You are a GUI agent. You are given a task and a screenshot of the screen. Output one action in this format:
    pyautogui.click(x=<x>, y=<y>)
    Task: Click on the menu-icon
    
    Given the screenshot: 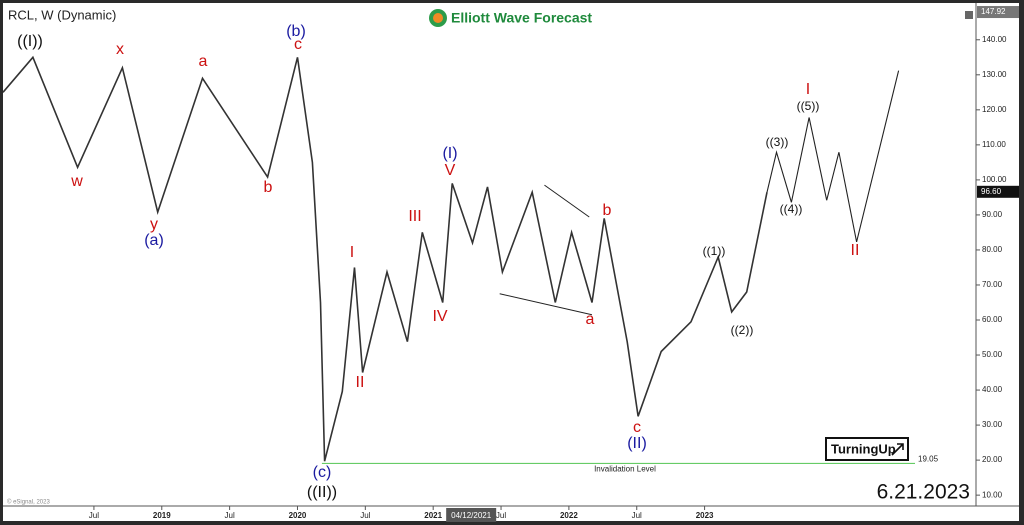 What is the action you would take?
    pyautogui.click(x=969, y=15)
    